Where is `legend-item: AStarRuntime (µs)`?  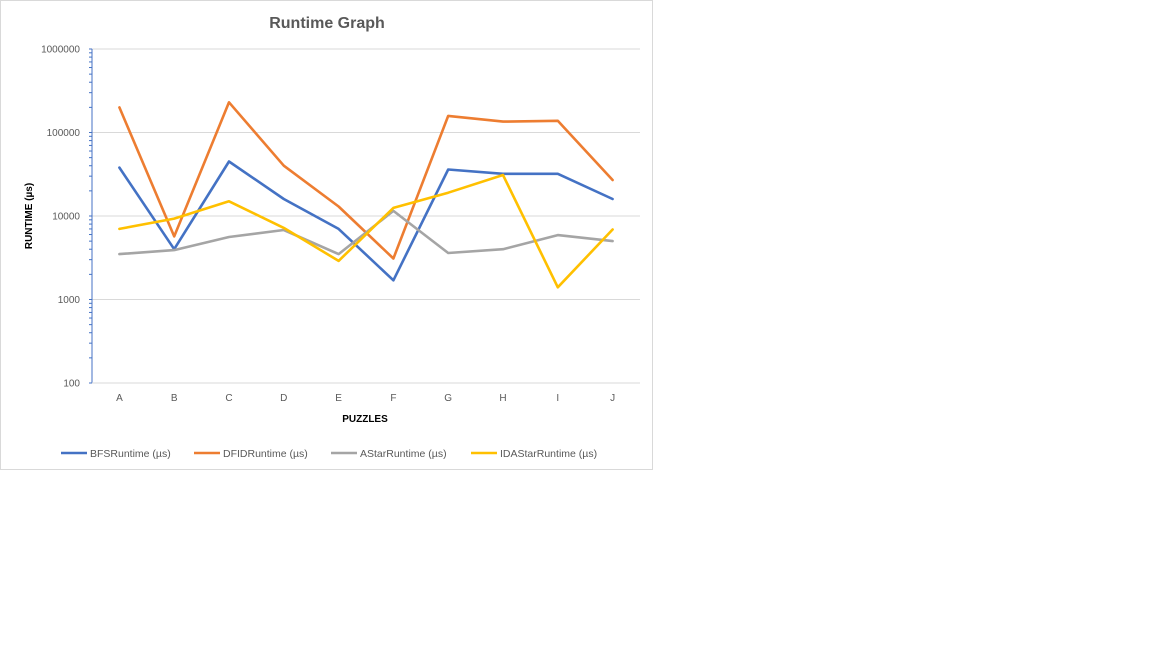 legend-item: AStarRuntime (µs) is located at coordinates (389, 454).